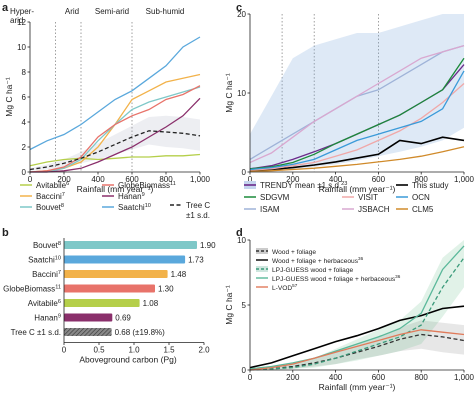  I want to click on bar-category-label: Saatchi10, so click(44, 260).